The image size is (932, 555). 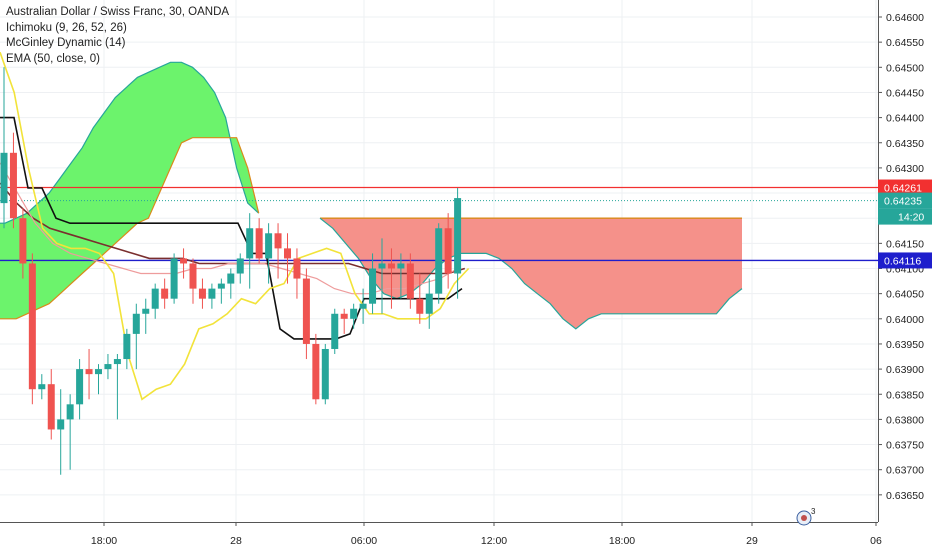 What do you see at coordinates (905, 420) in the screenshot?
I see `y-tick-label: 0.63800` at bounding box center [905, 420].